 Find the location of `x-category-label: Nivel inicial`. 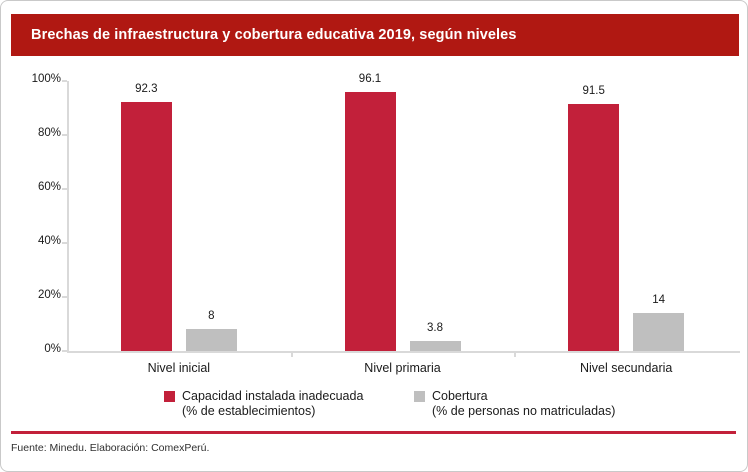

x-category-label: Nivel inicial is located at coordinates (179, 368).